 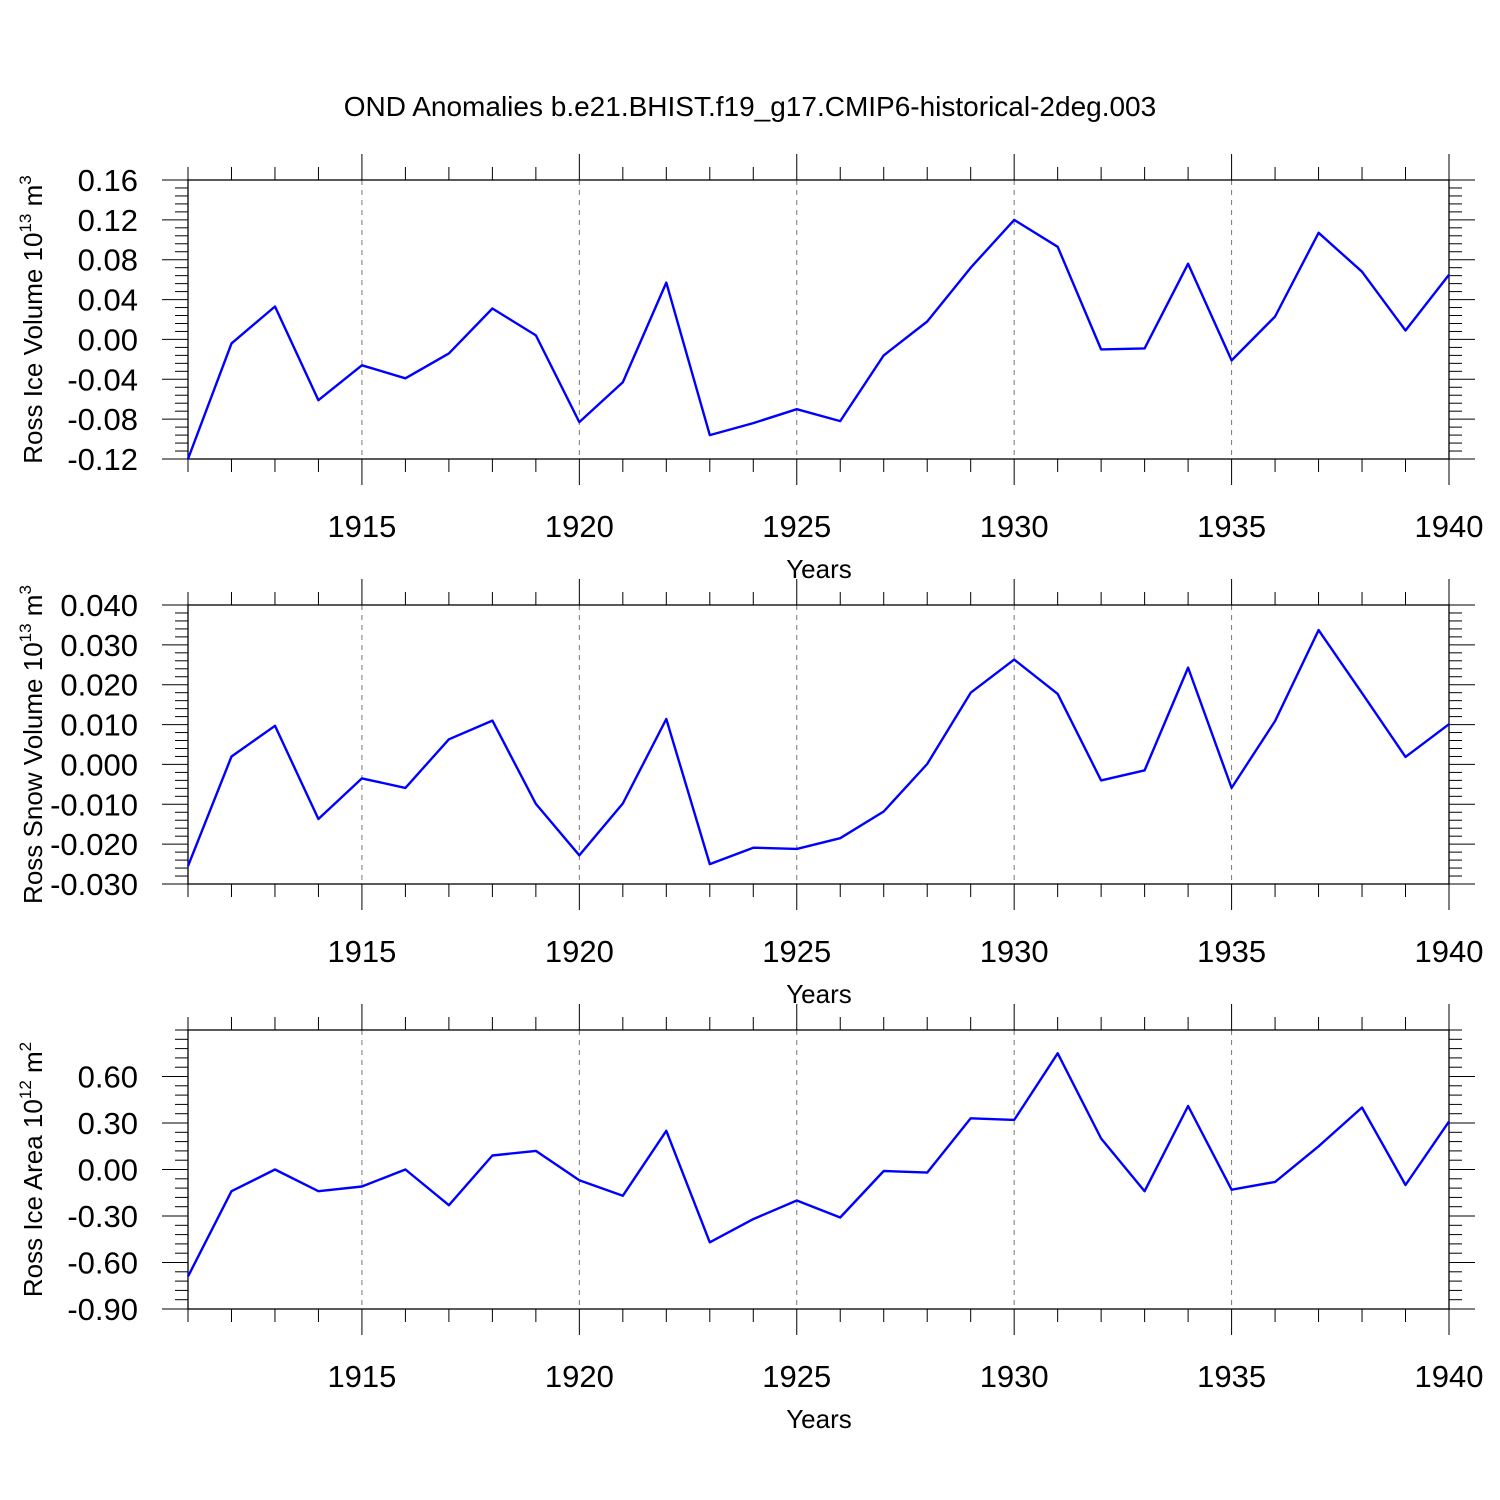 What do you see at coordinates (99, 685) in the screenshot?
I see `y-tick-label: 0.020` at bounding box center [99, 685].